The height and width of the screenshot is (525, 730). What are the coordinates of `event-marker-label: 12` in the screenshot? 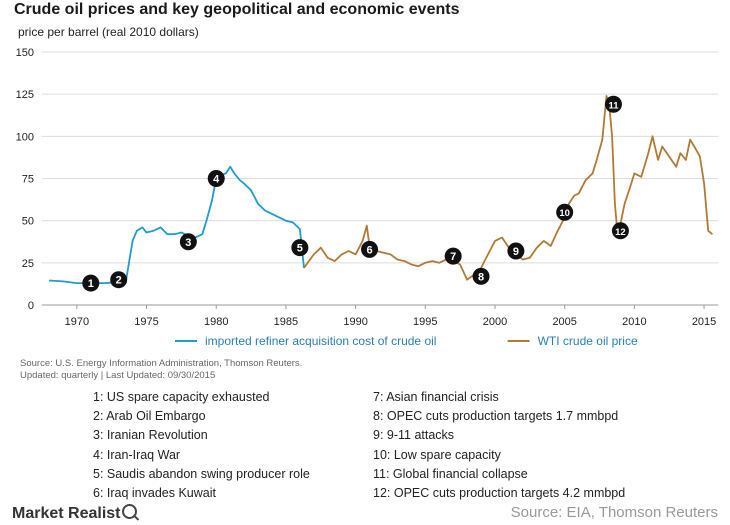 It's located at (620, 232).